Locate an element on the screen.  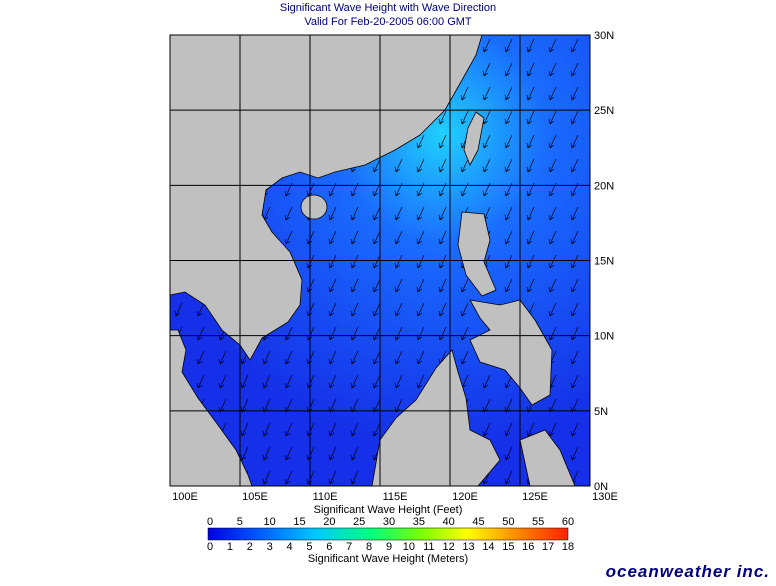
colorbar-tick-label: 50 is located at coordinates (508, 522).